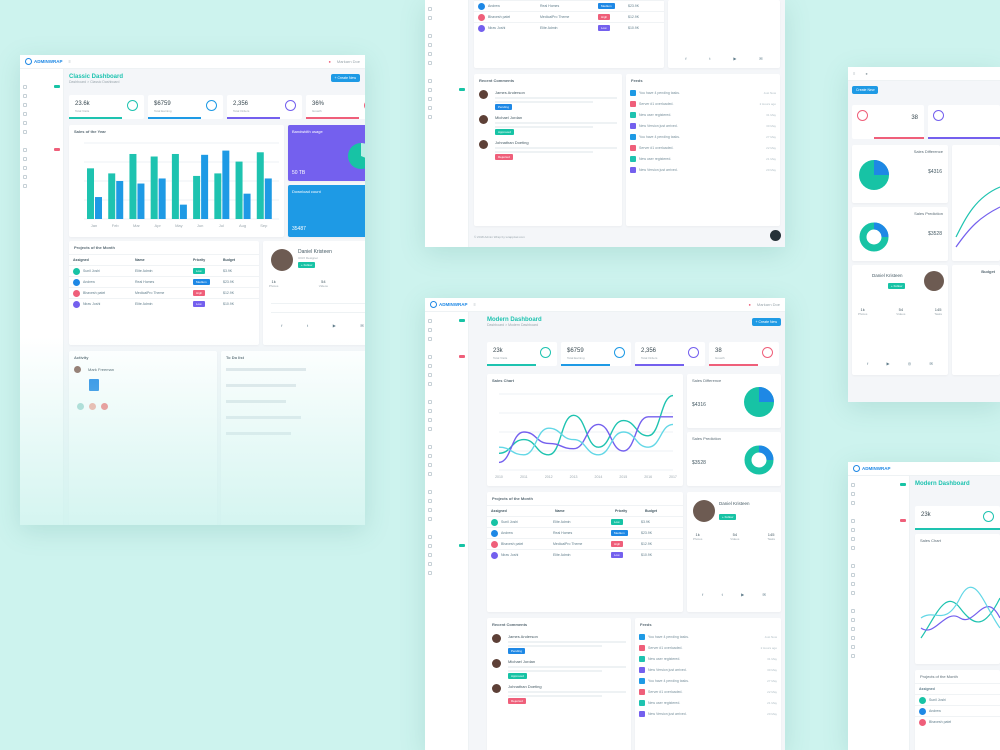  What do you see at coordinates (504, 107) in the screenshot?
I see `comment-status: Pending` at bounding box center [504, 107].